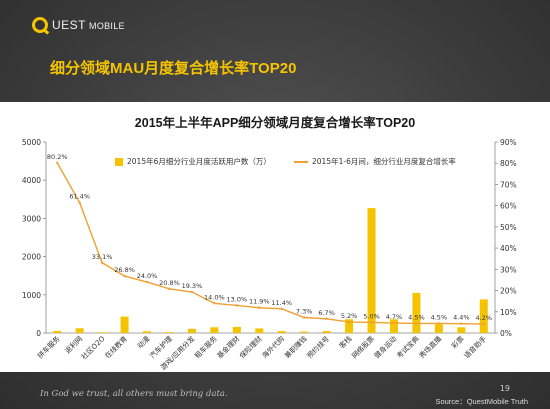 The width and height of the screenshot is (550, 409). Describe the element at coordinates (251, 347) in the screenshot. I see `x-category-label-9: 保险理财` at that location.